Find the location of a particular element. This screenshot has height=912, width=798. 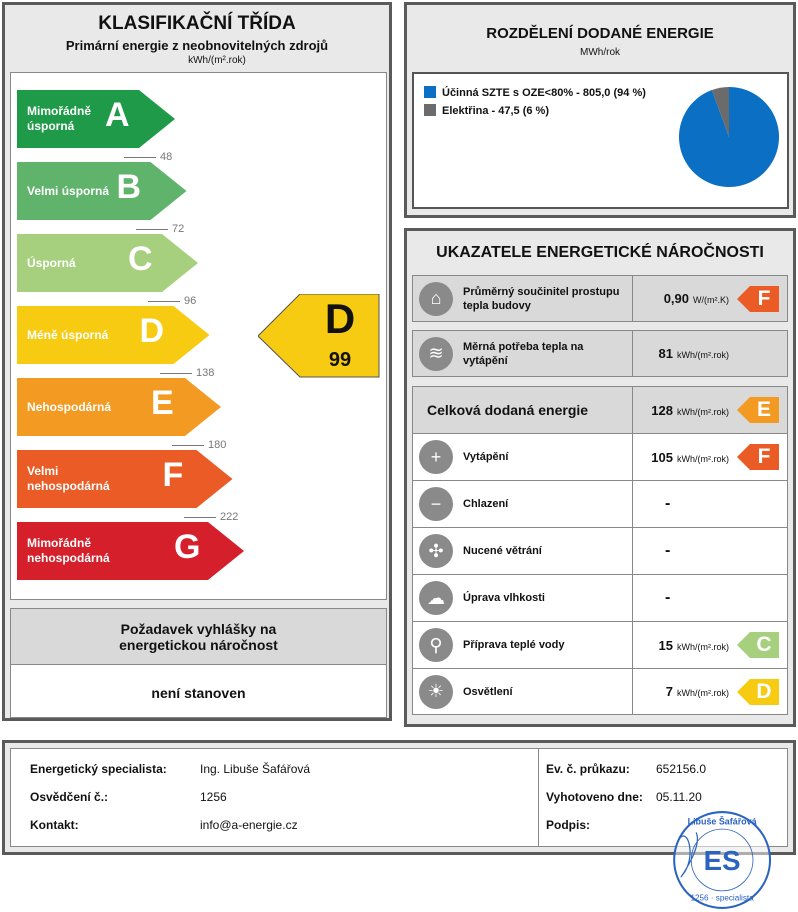

certificate-number: 1256 is located at coordinates (213, 797).